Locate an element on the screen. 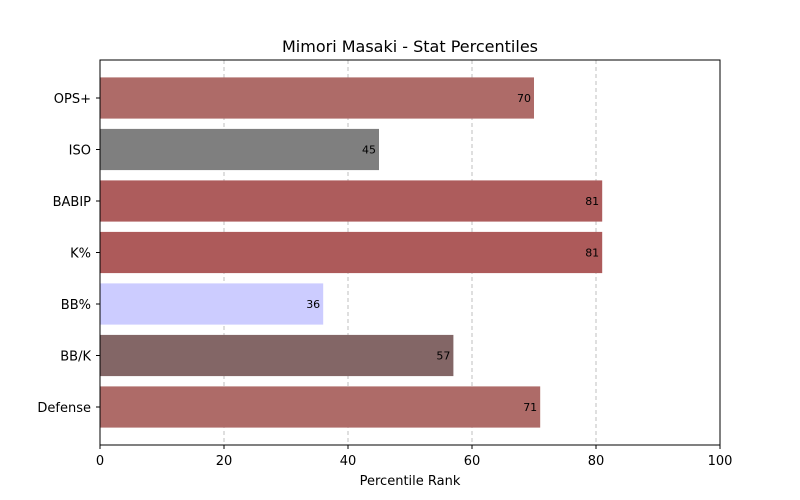  bar-defense is located at coordinates (320, 407).